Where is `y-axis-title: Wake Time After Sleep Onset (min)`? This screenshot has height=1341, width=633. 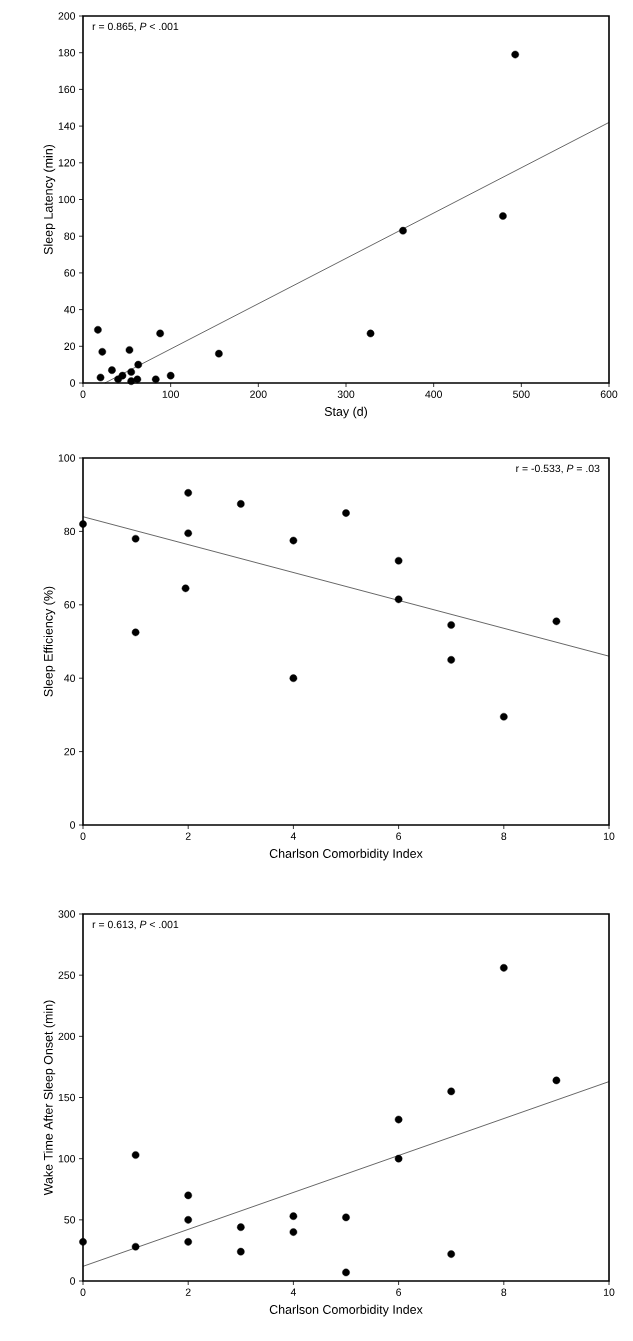
y-axis-title: Wake Time After Sleep Onset (min) is located at coordinates (49, 1098).